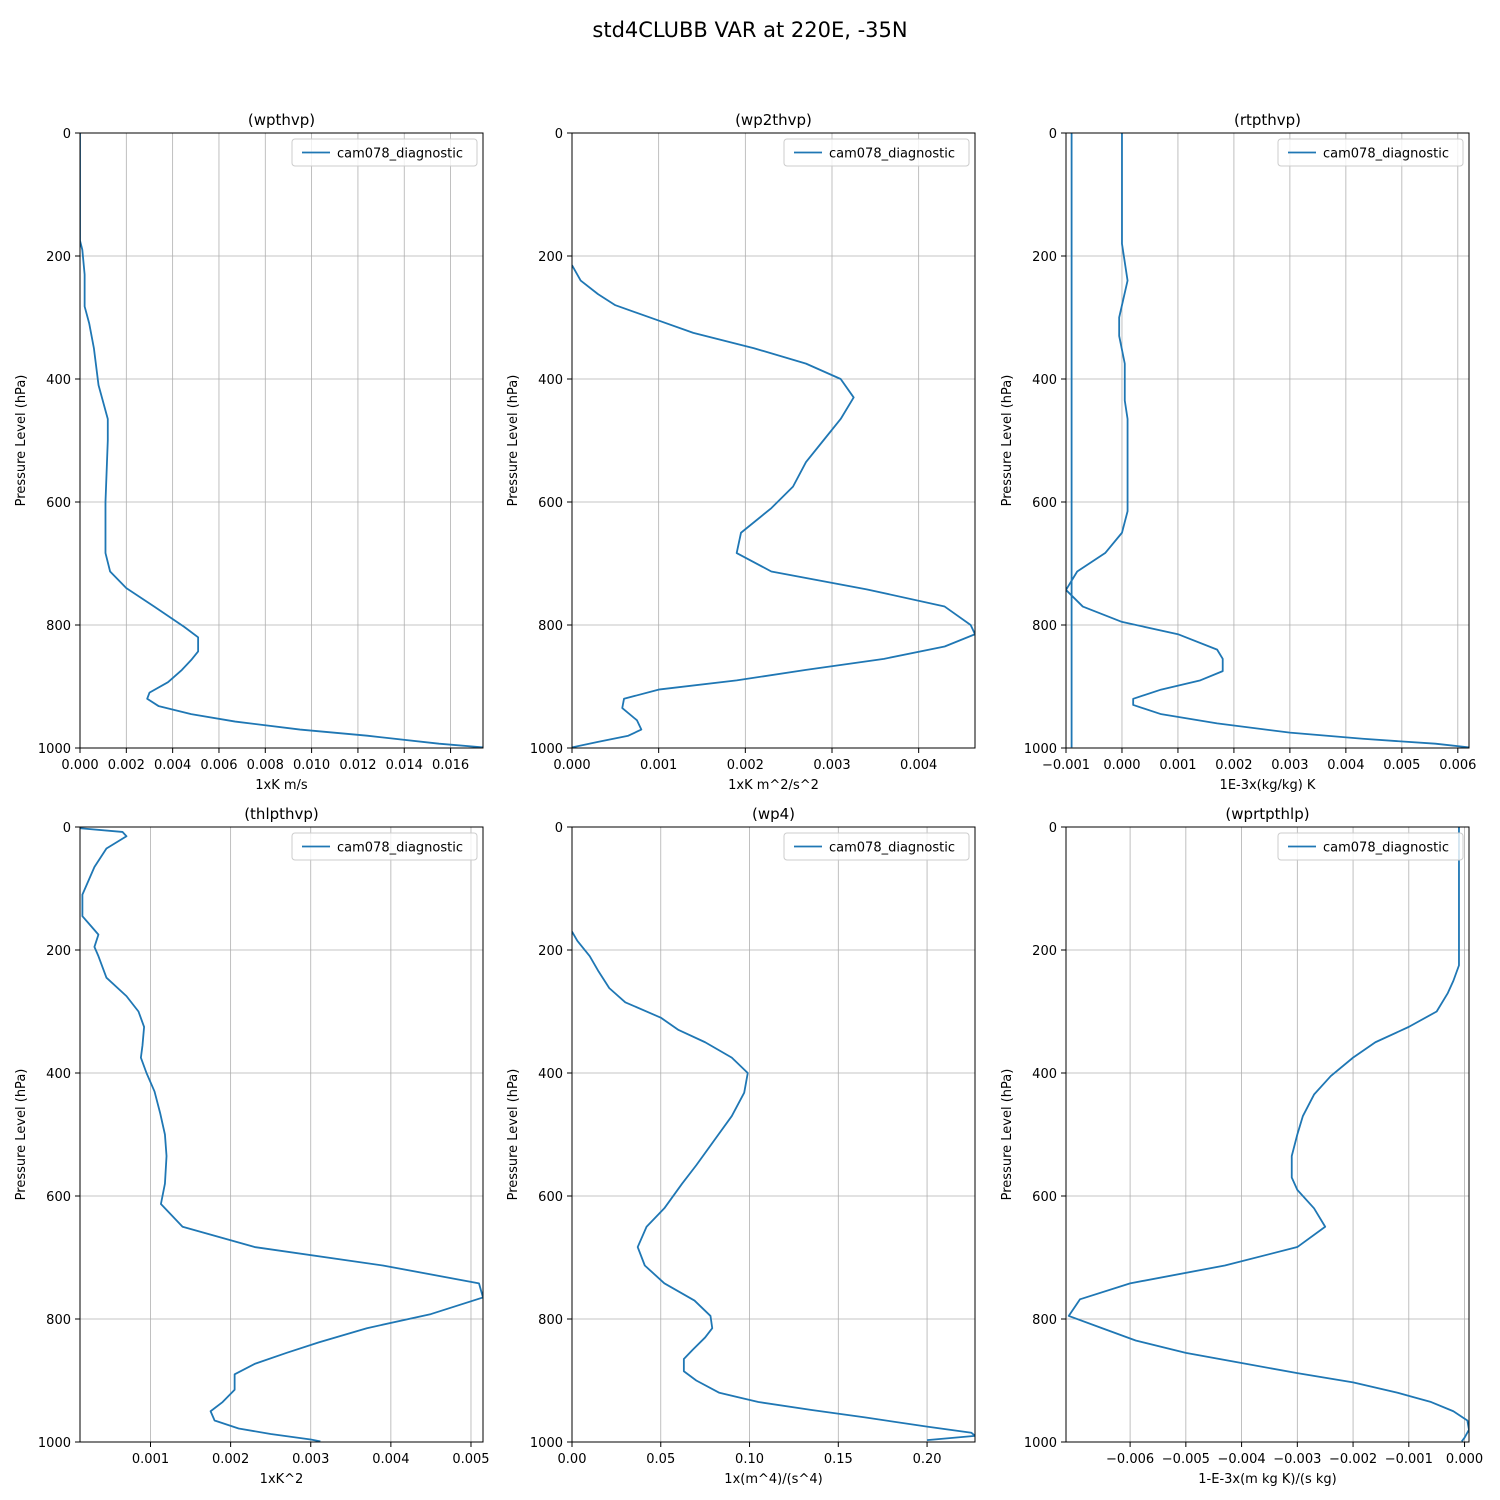 Image resolution: width=1500 pixels, height=1500 pixels. I want to click on subplot-title: (wp2thvp), so click(773, 120).